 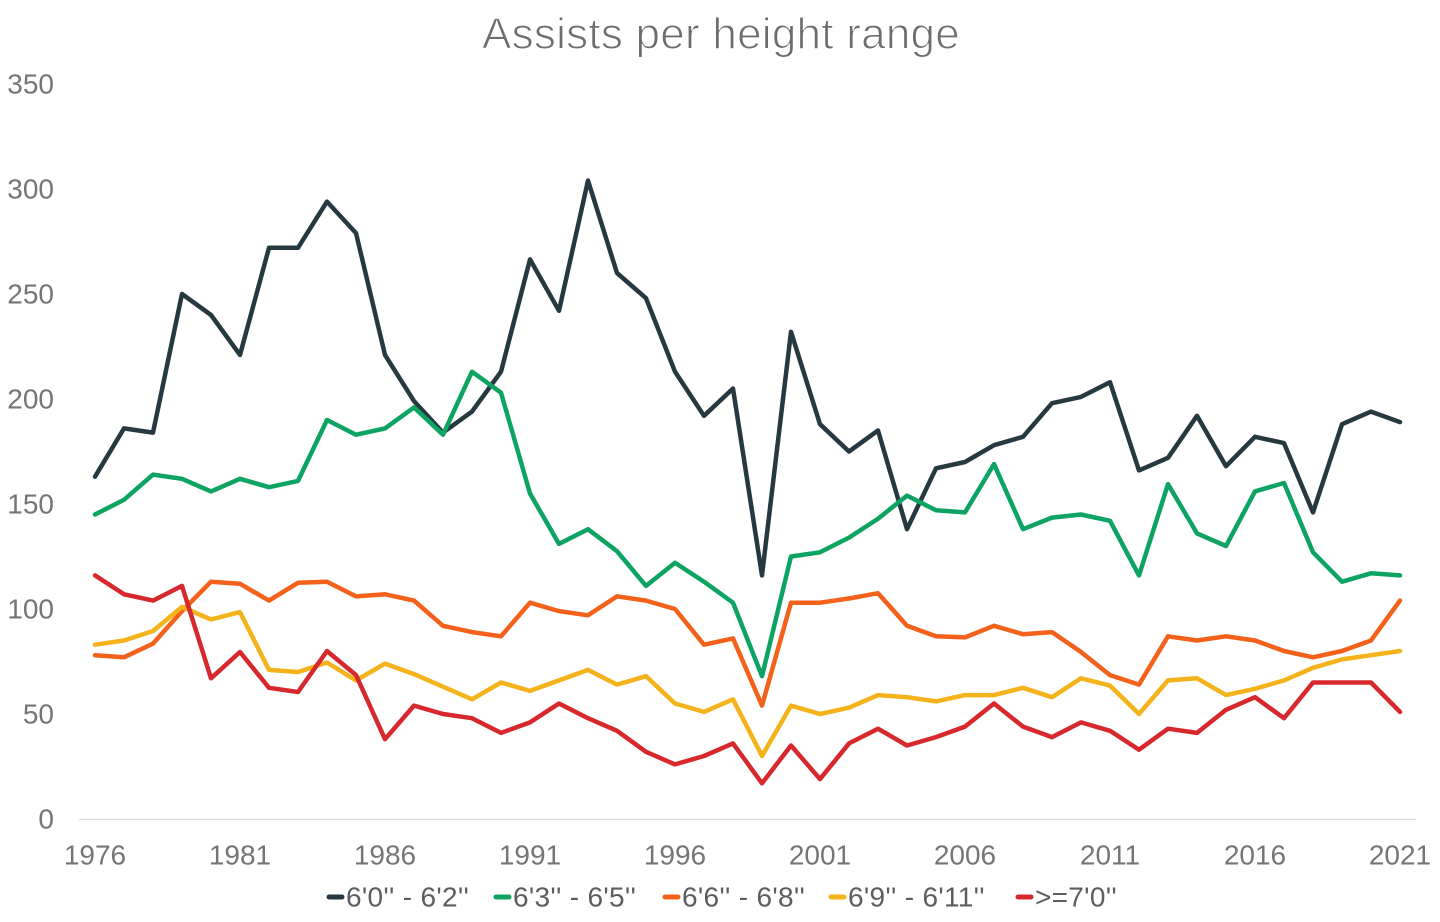 I want to click on svg-text: 2021, so click(x=1400, y=855).